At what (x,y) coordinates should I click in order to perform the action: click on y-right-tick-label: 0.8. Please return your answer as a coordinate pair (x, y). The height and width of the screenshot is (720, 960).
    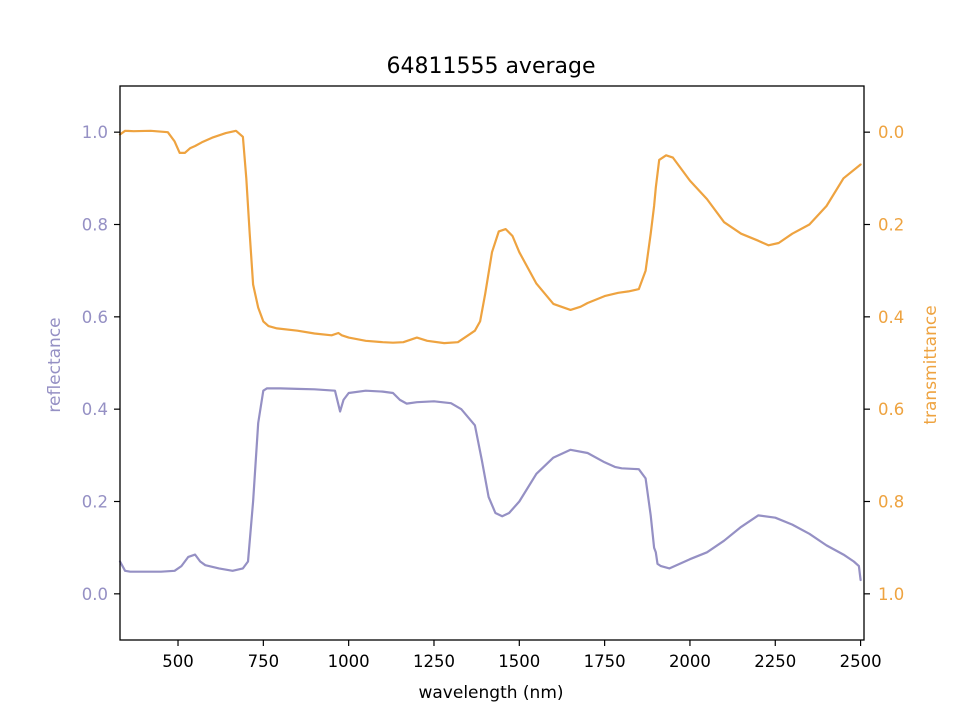
    Looking at the image, I should click on (891, 502).